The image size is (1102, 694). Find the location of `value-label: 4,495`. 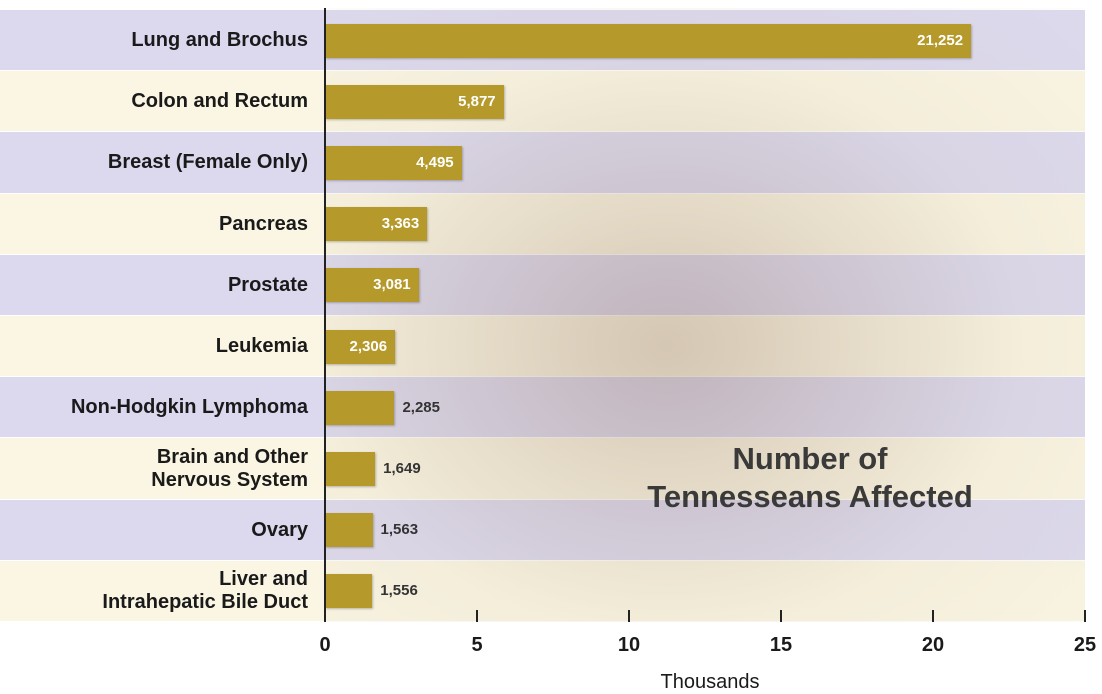

value-label: 4,495 is located at coordinates (435, 162).